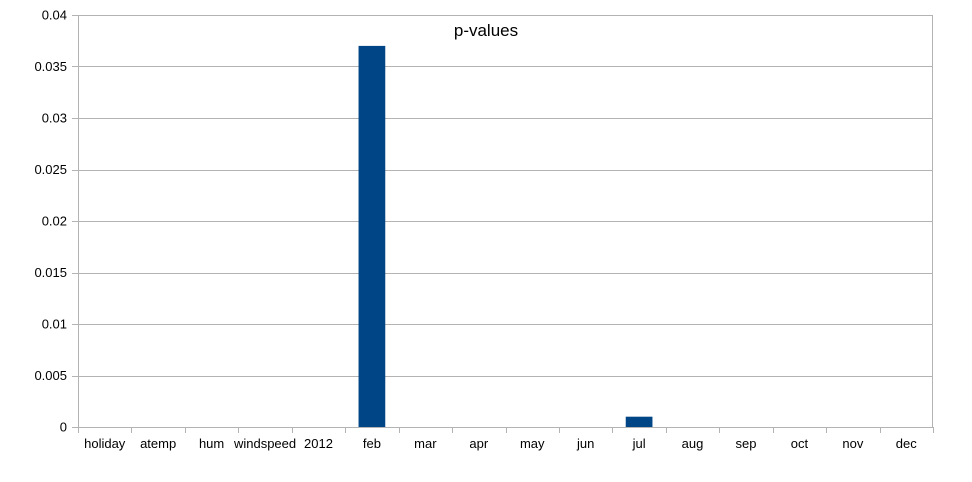 This screenshot has height=482, width=972. What do you see at coordinates (693, 443) in the screenshot?
I see `x-tick-label: aug` at bounding box center [693, 443].